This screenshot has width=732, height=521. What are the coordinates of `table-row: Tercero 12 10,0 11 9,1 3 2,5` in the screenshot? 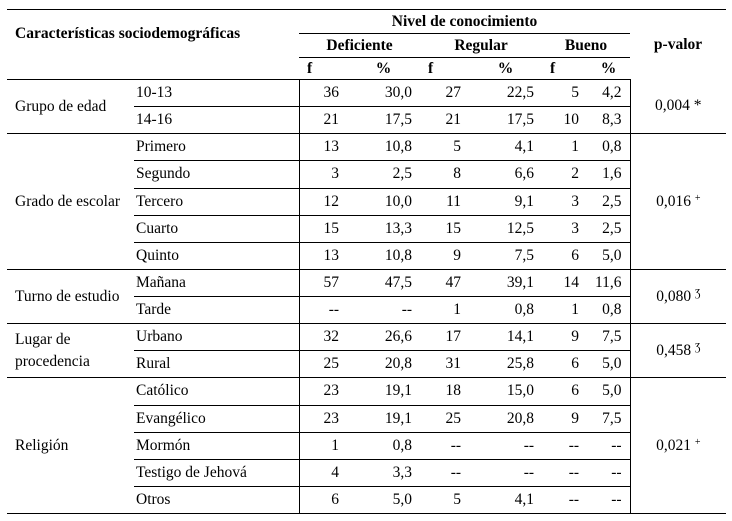 It's located at (366, 202).